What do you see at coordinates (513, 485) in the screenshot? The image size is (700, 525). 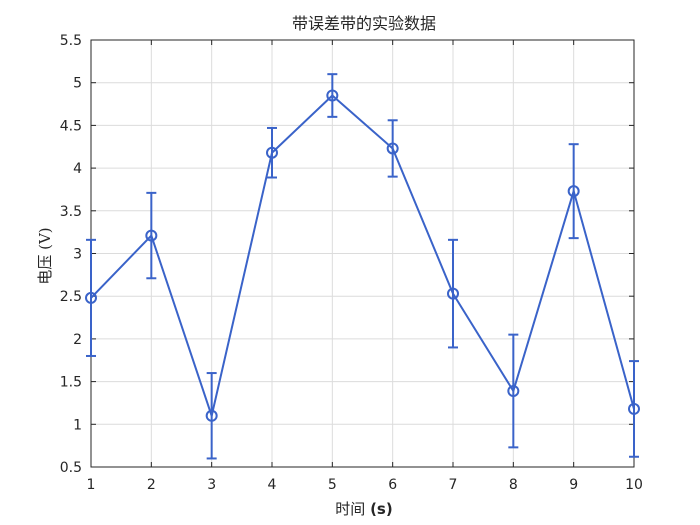 I see `x-tick-label: 8` at bounding box center [513, 485].